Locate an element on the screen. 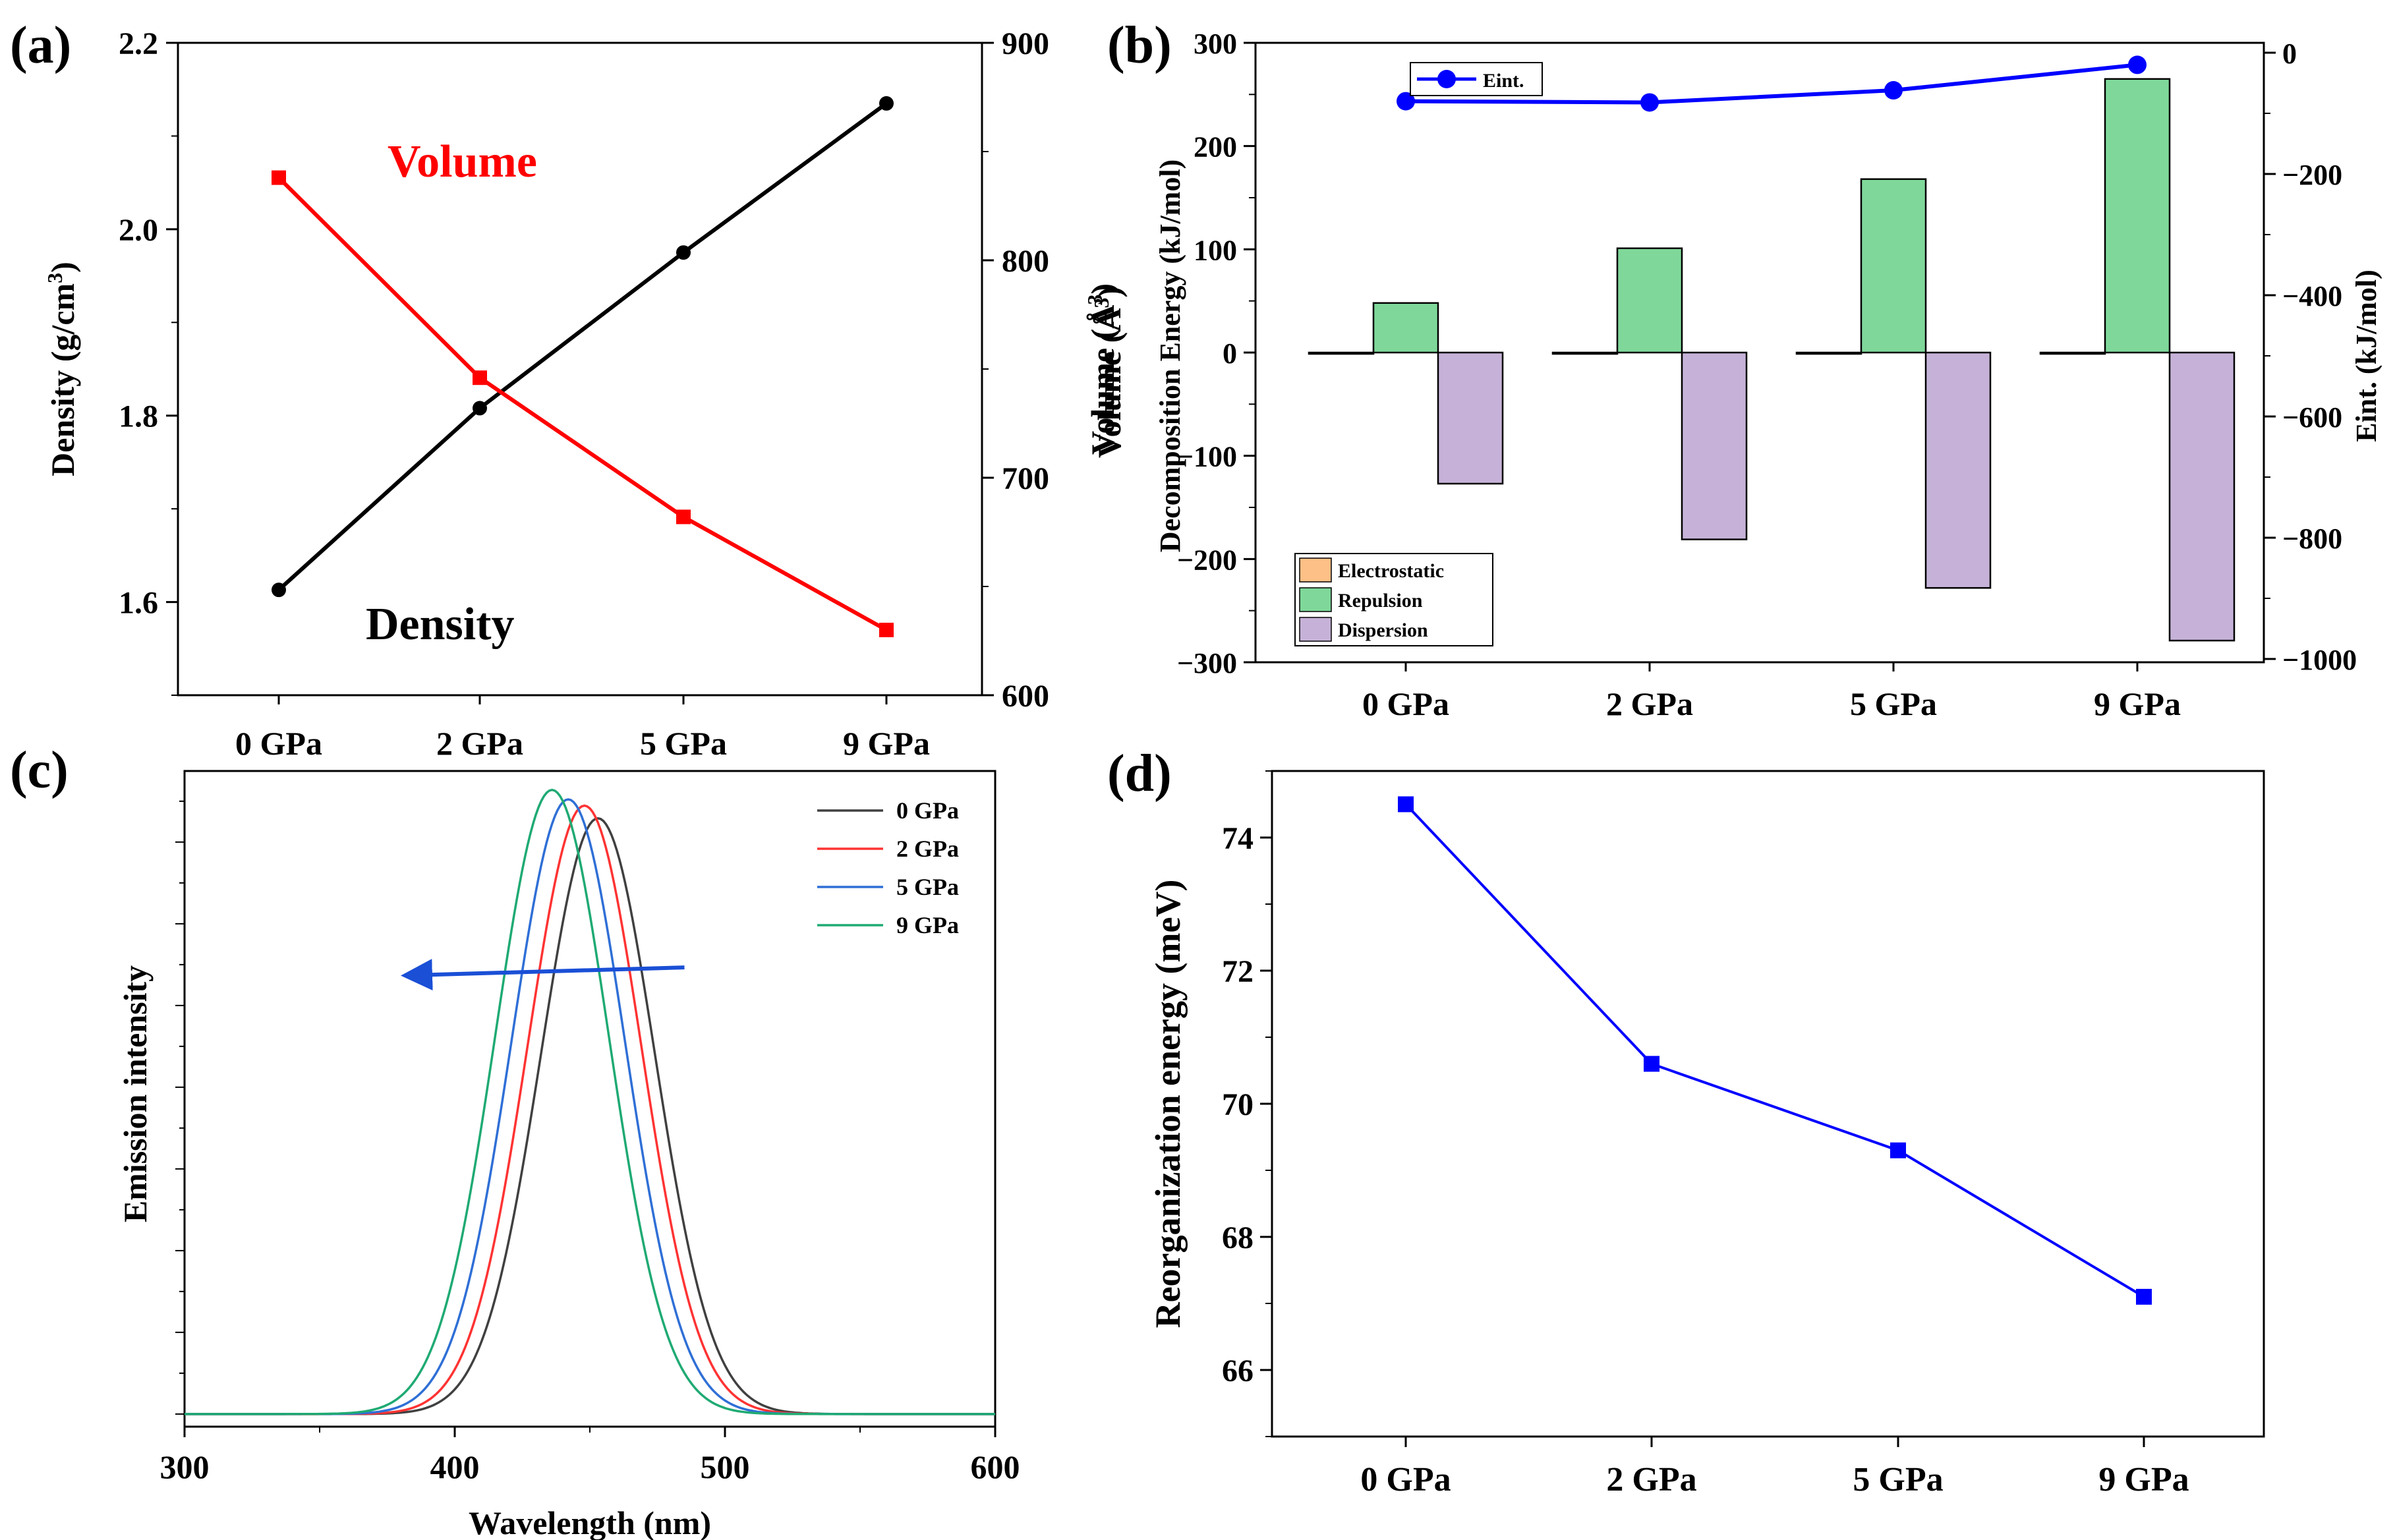 Image resolution: width=2395 pixels, height=1540 pixels. b-ytick-label: −300 is located at coordinates (1207, 663).